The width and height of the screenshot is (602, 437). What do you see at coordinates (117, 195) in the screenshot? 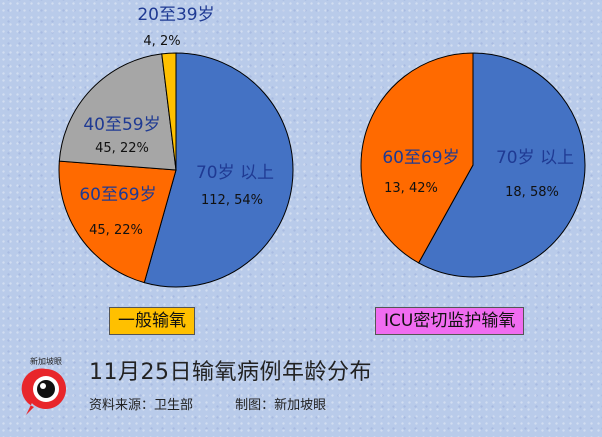
I see `pie1-slice-1-label: 60至69岁` at bounding box center [117, 195].